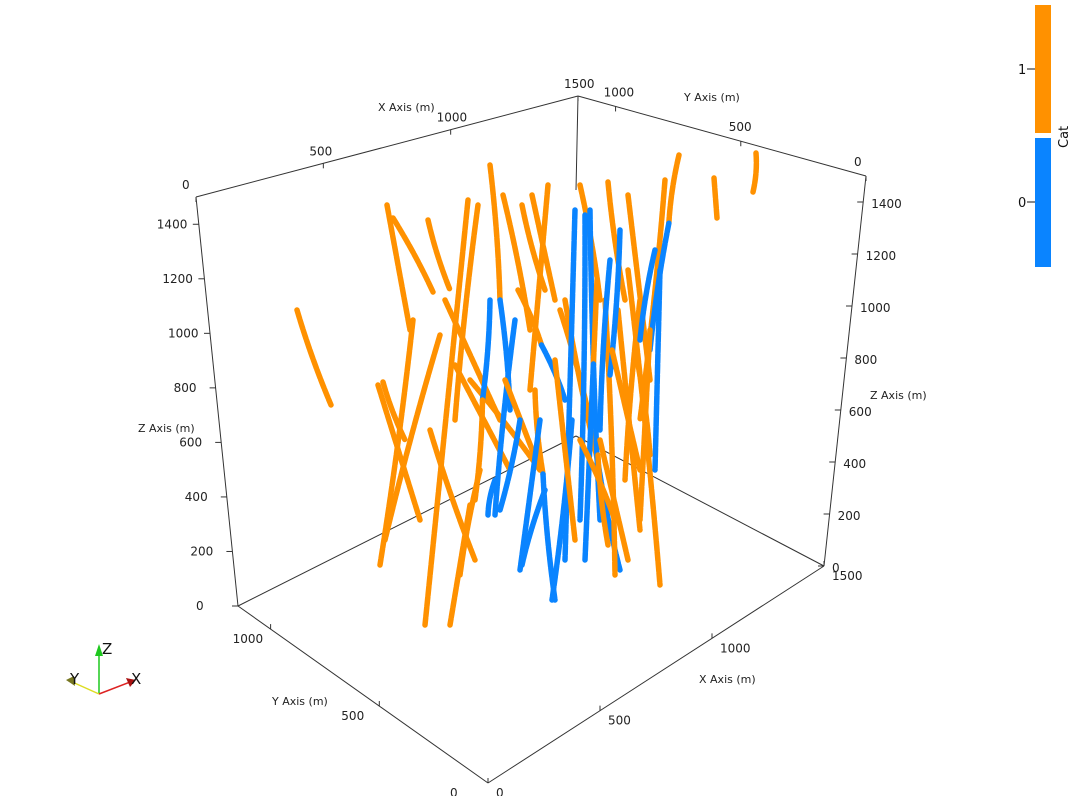 Image resolution: width=1077 pixels, height=796 pixels. I want to click on z-axis-left-line, so click(217, 401).